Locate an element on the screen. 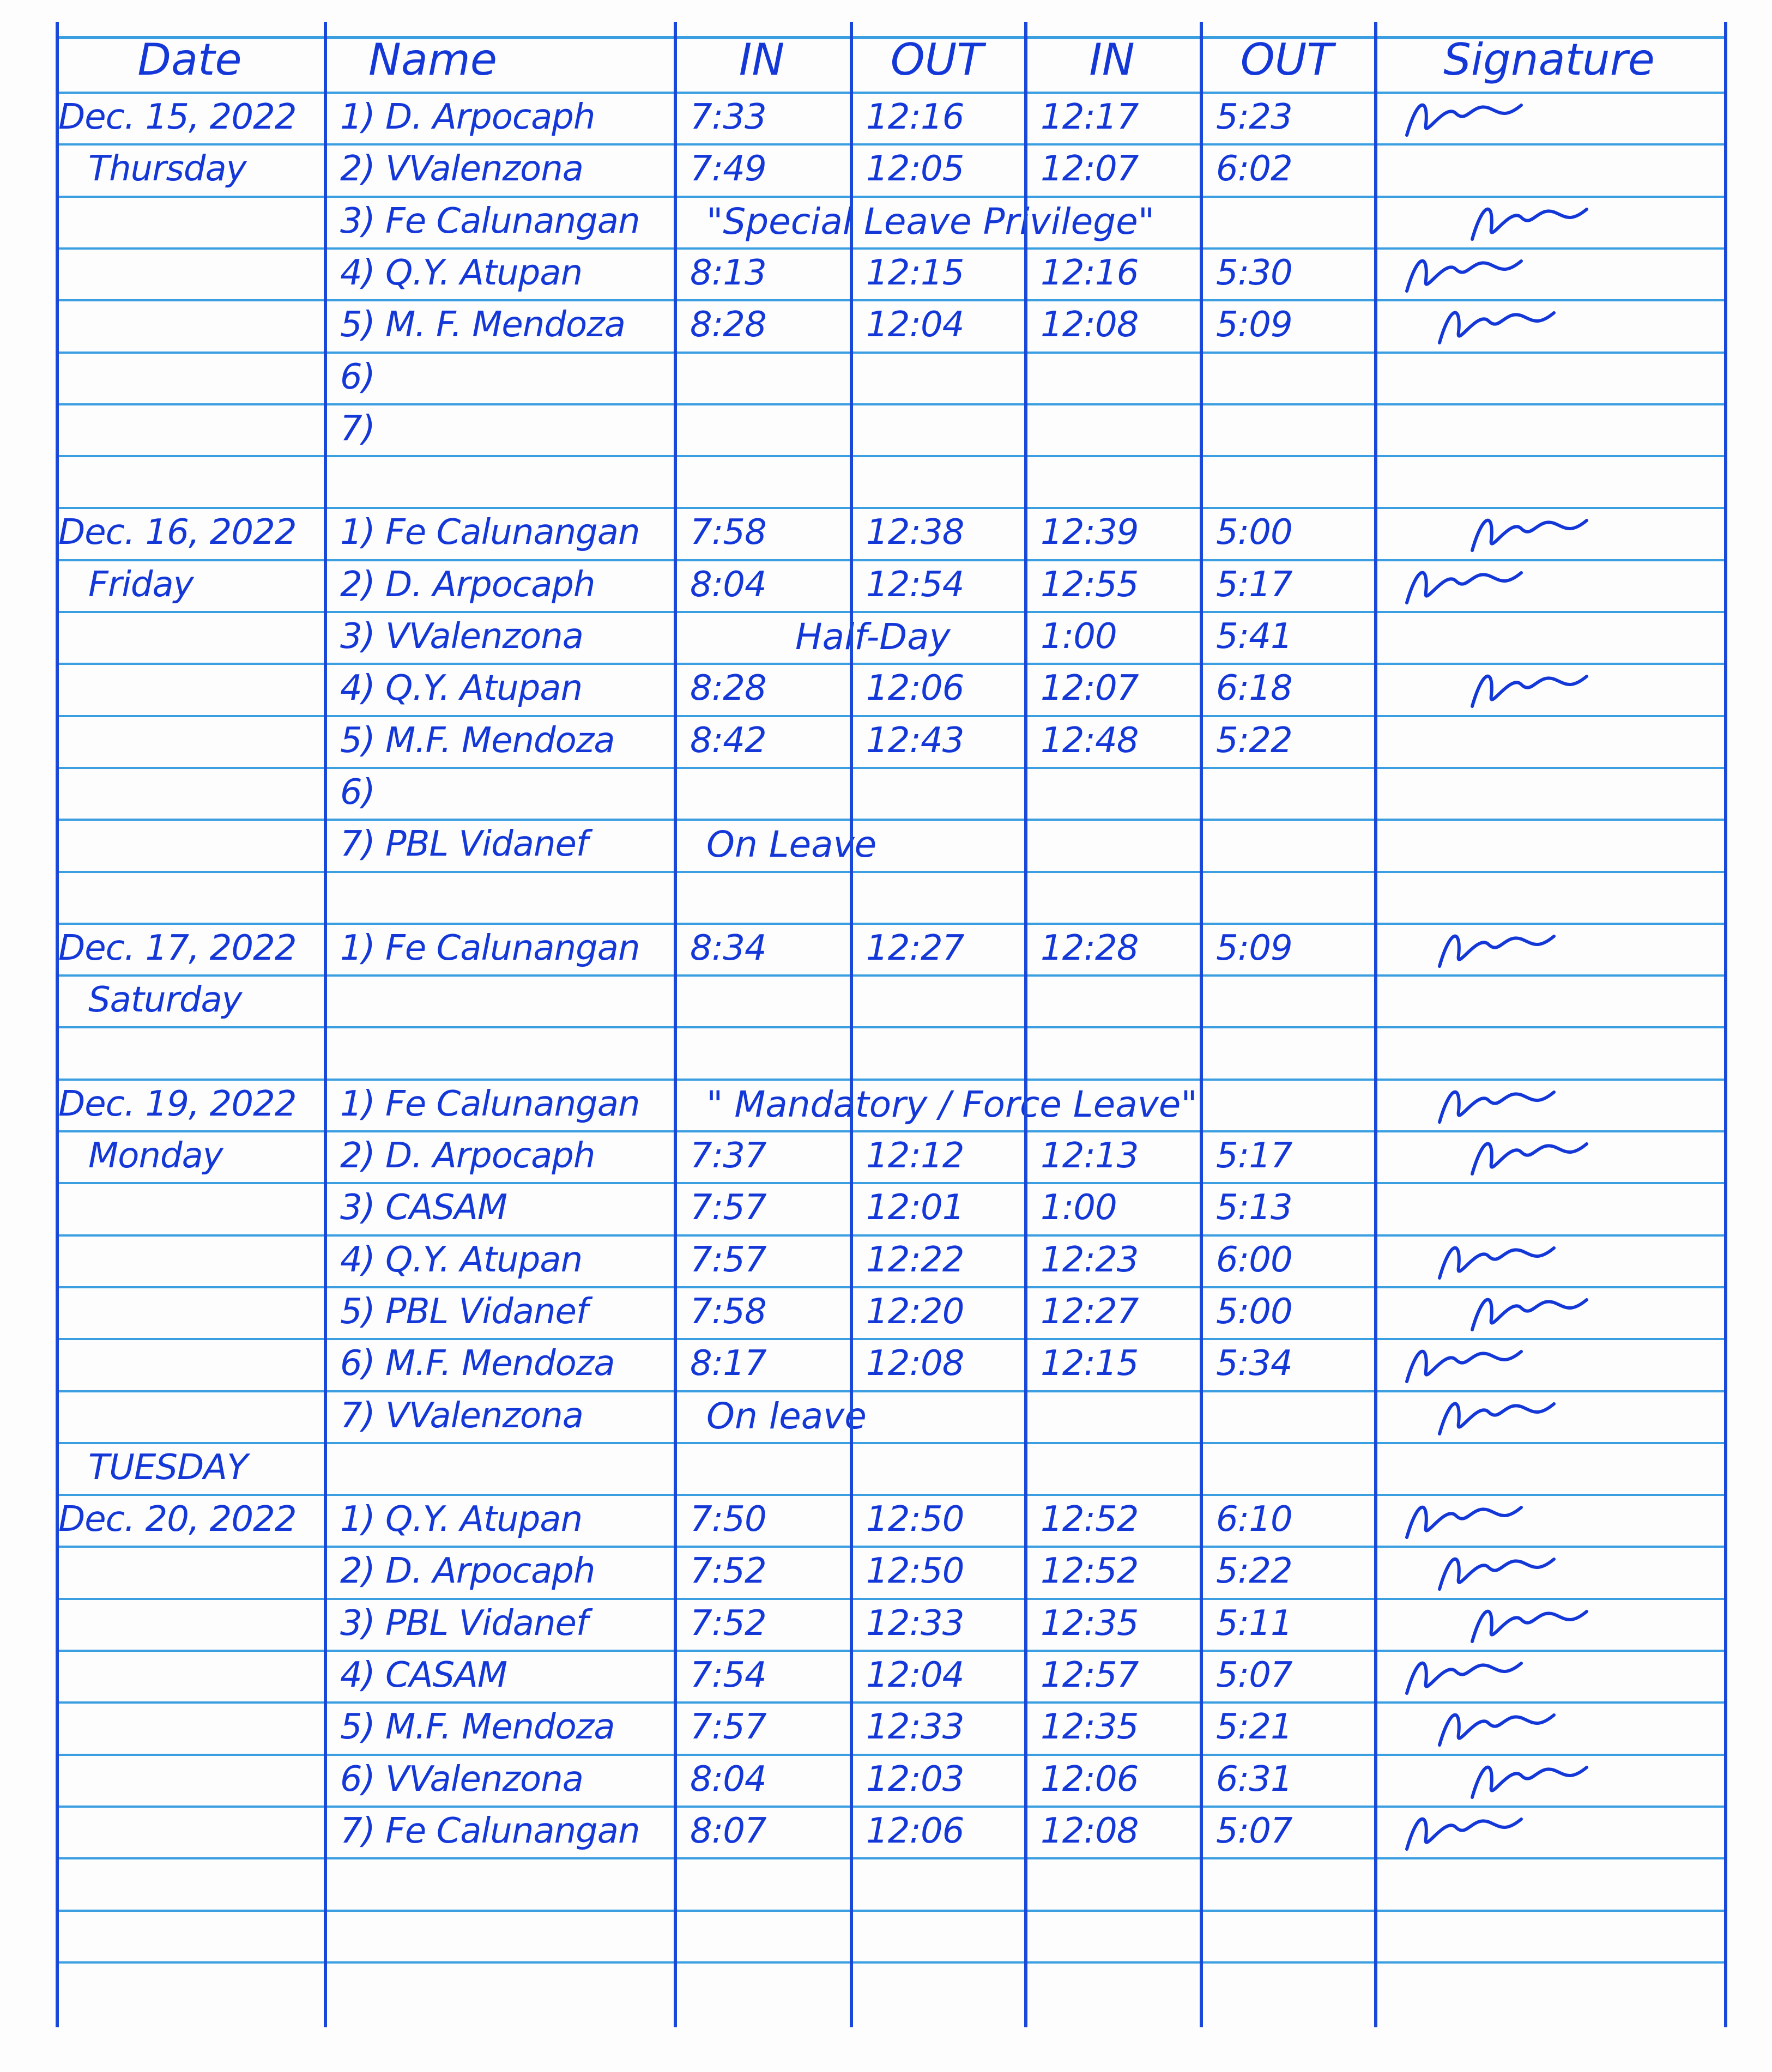 The width and height of the screenshot is (1772, 2072). name-cell: 4) Q.Y. Atupan is located at coordinates (462, 272).